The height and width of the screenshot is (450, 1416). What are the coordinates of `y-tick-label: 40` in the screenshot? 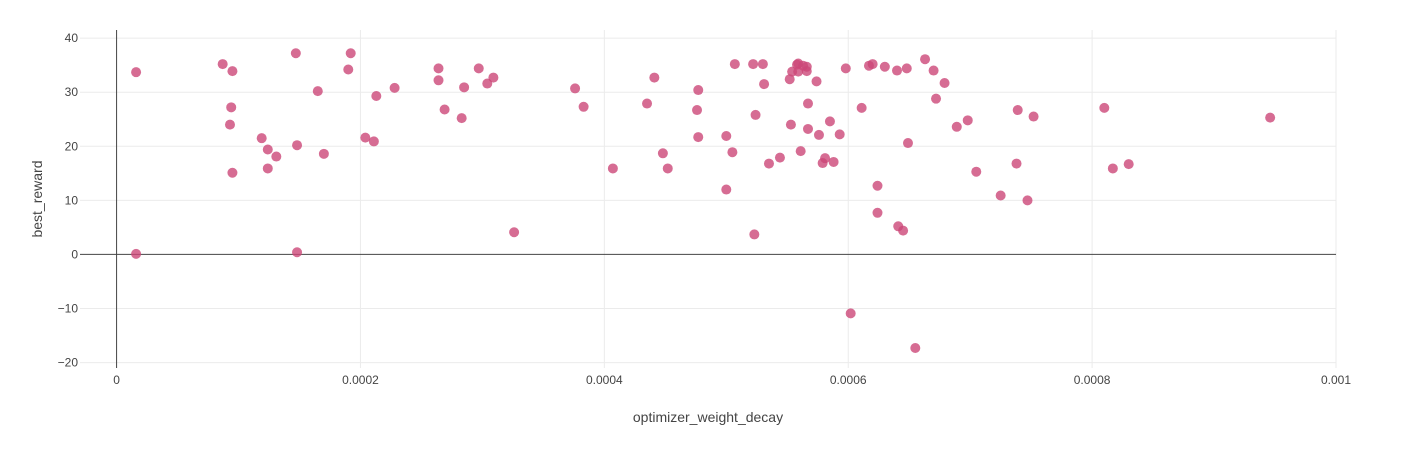 It's located at (72, 38).